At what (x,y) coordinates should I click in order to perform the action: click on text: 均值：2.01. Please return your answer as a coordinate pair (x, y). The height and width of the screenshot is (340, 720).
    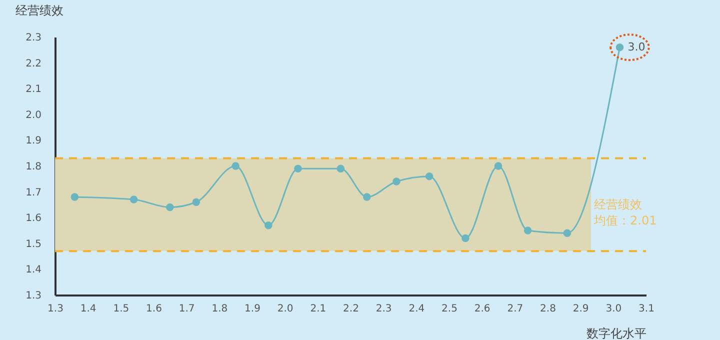
    Looking at the image, I should click on (625, 221).